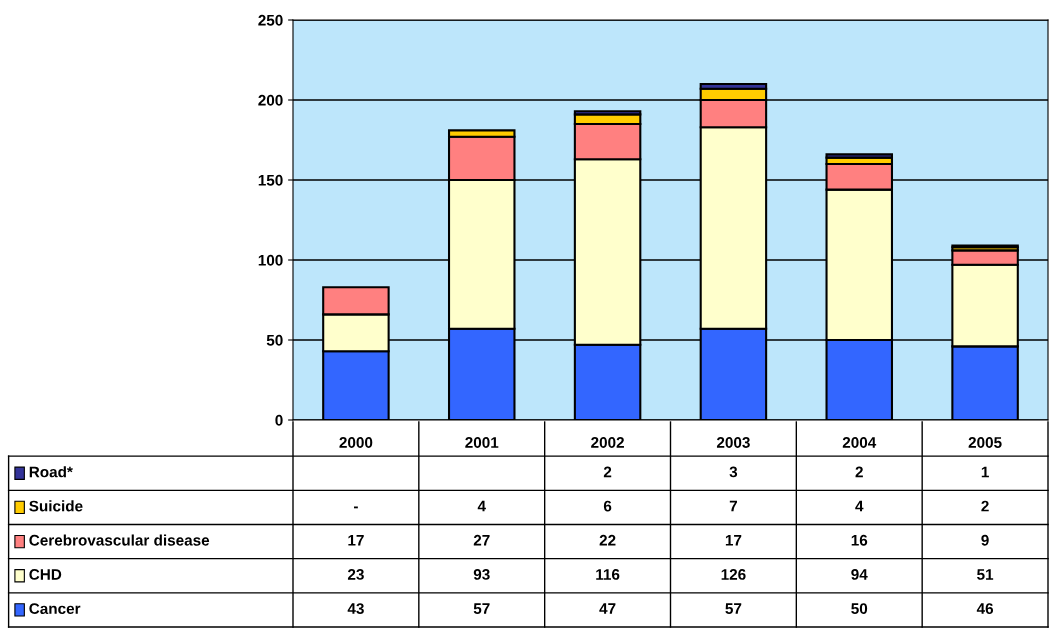  What do you see at coordinates (733, 442) in the screenshot?
I see `x-tick-label: 2003` at bounding box center [733, 442].